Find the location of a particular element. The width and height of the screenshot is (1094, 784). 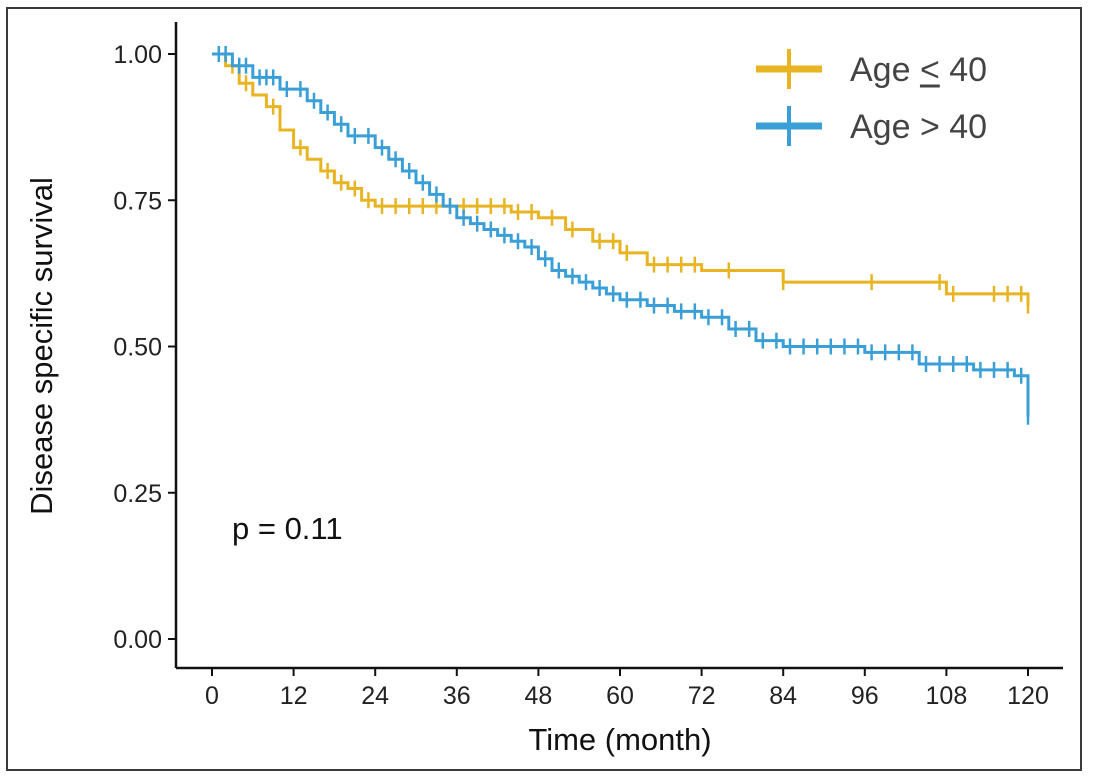

y-tick-label: 0.75 is located at coordinates (137, 201).